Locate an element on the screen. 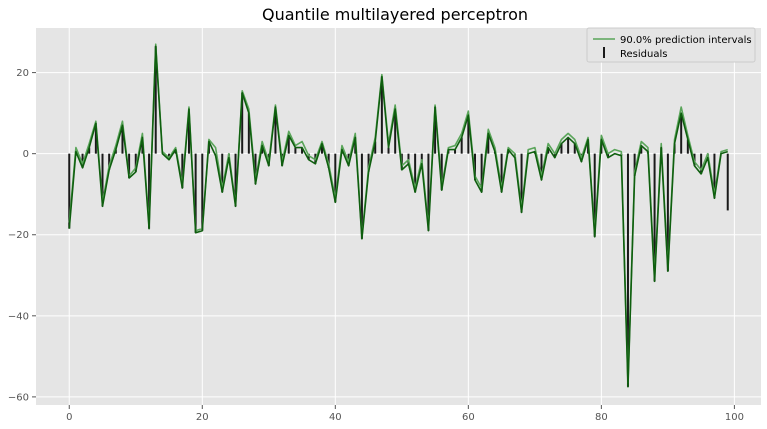 The image size is (767, 429). x-tick-label: 20 is located at coordinates (202, 417).